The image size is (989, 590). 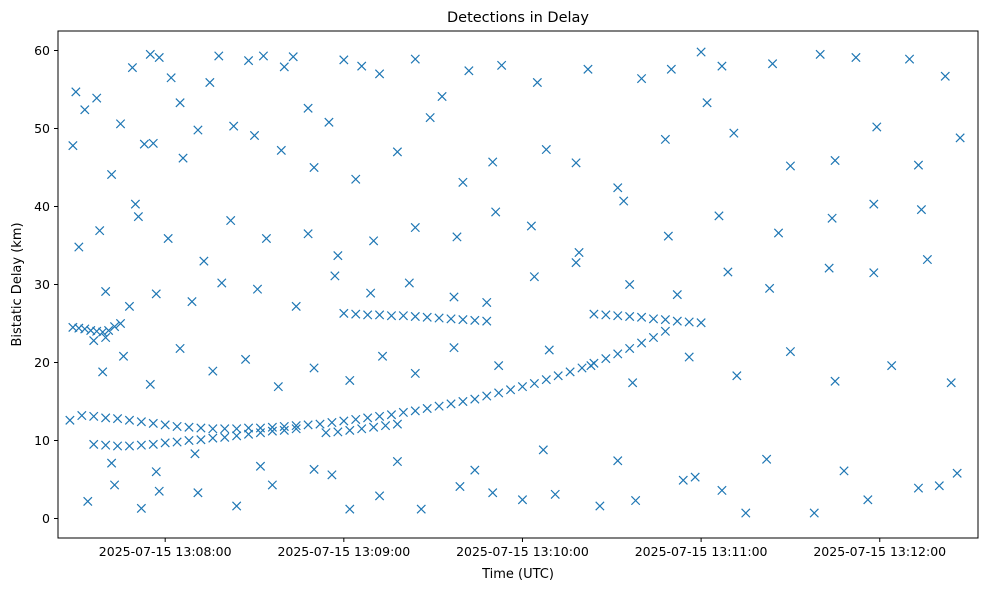 I want to click on chart-title: Detections in Delay, so click(x=518, y=18).